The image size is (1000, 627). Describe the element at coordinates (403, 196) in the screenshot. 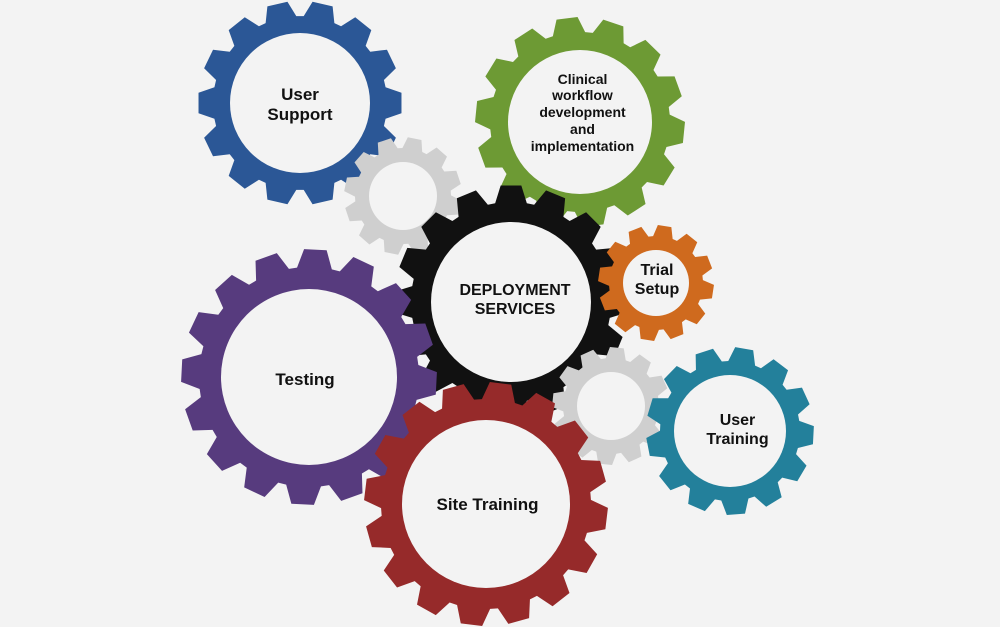

I see `deco-top-gear-center` at that location.